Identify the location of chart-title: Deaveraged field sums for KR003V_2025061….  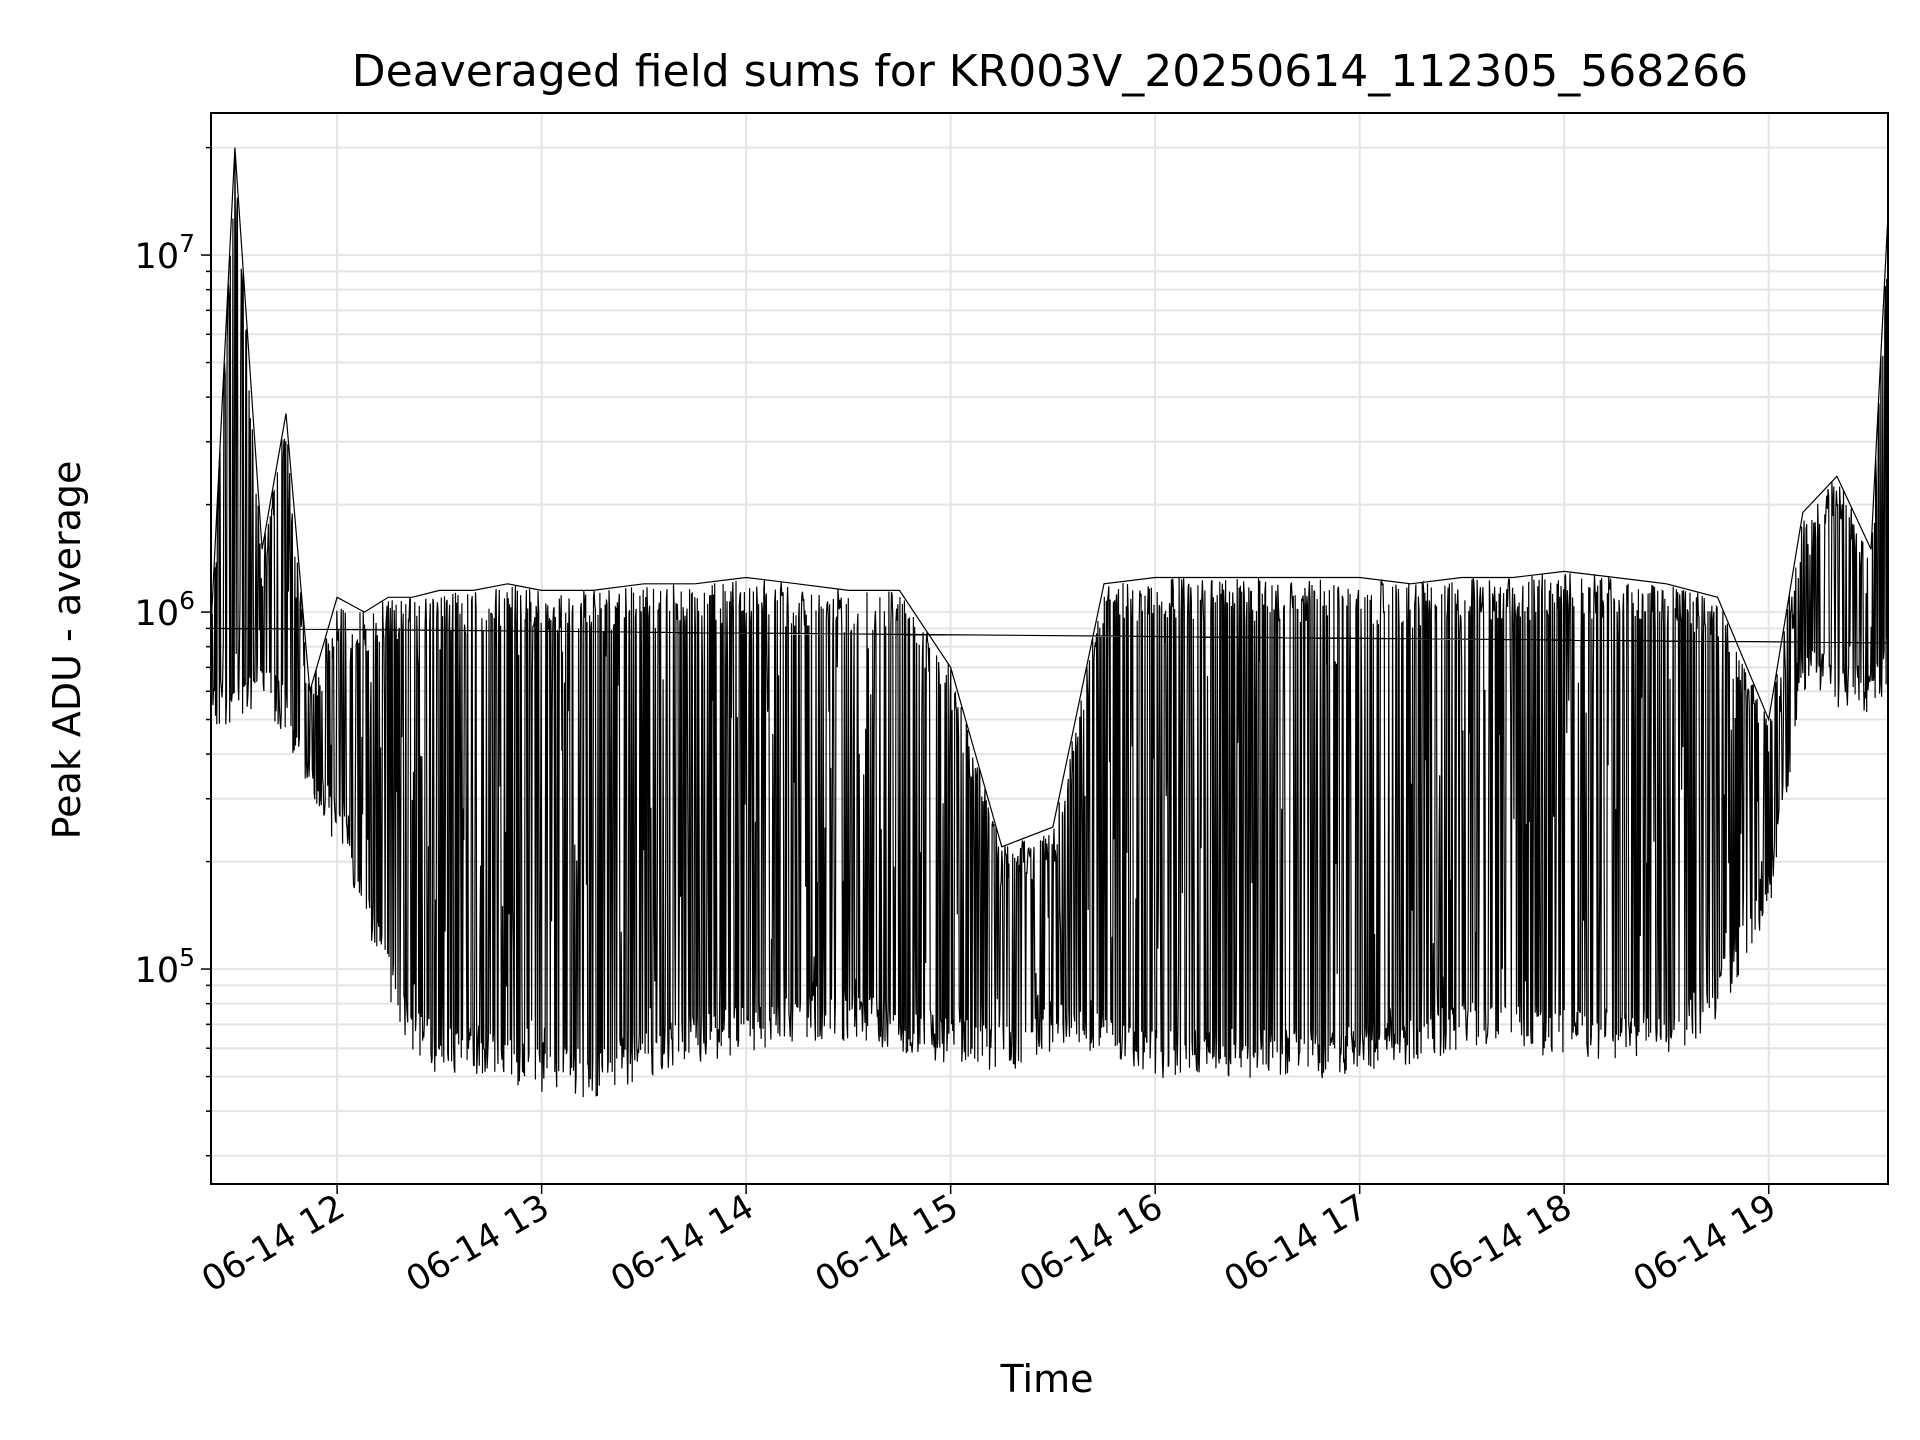
(1050, 71).